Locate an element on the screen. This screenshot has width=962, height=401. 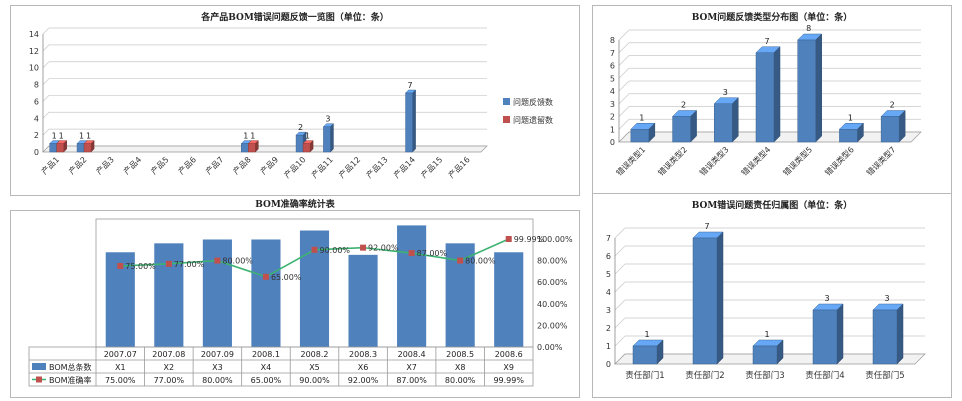
x-tick-label: 责任部门1 is located at coordinates (644, 375).